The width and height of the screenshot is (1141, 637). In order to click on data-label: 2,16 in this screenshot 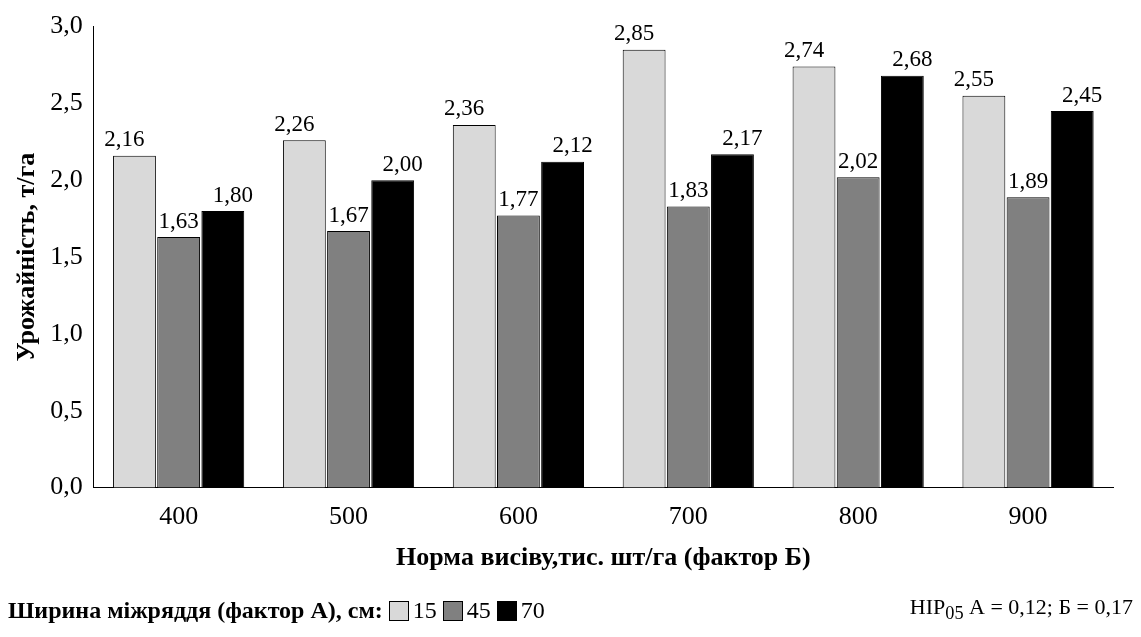, I will do `click(124, 139)`.